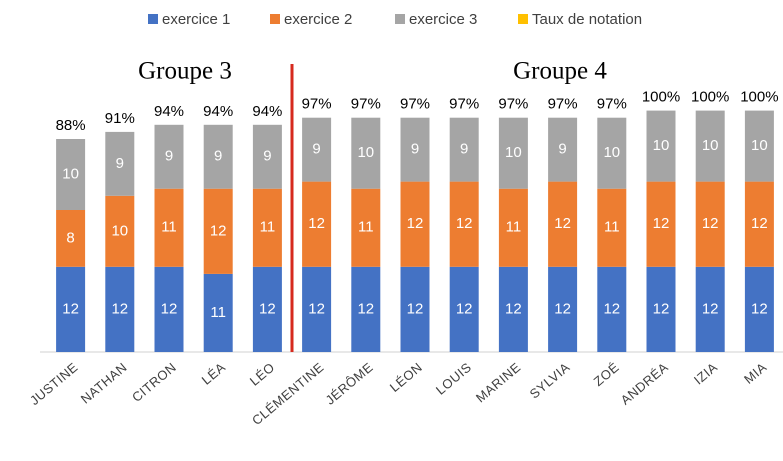 The height and width of the screenshot is (461, 783). What do you see at coordinates (443, 19) in the screenshot?
I see `legend-label: exercice 3` at bounding box center [443, 19].